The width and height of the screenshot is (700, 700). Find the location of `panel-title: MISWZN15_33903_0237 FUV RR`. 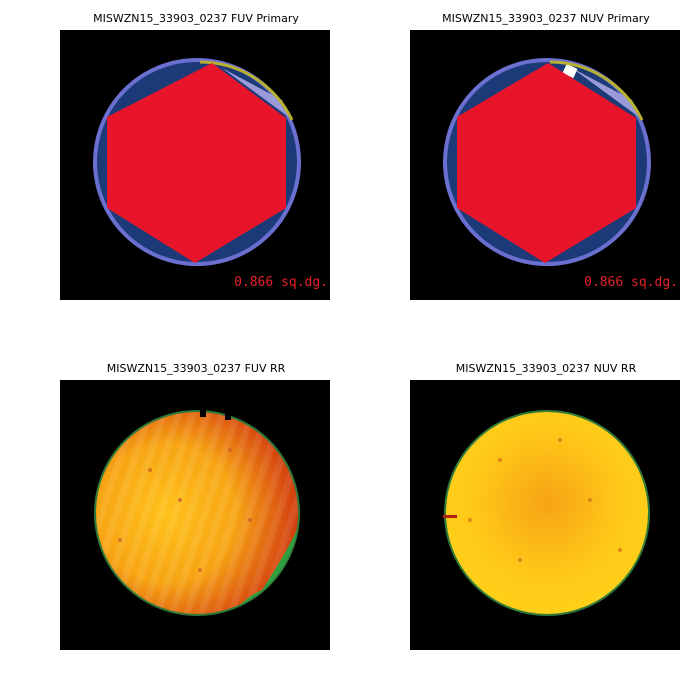

panel-title: MISWZN15_33903_0237 FUV RR is located at coordinates (196, 368).